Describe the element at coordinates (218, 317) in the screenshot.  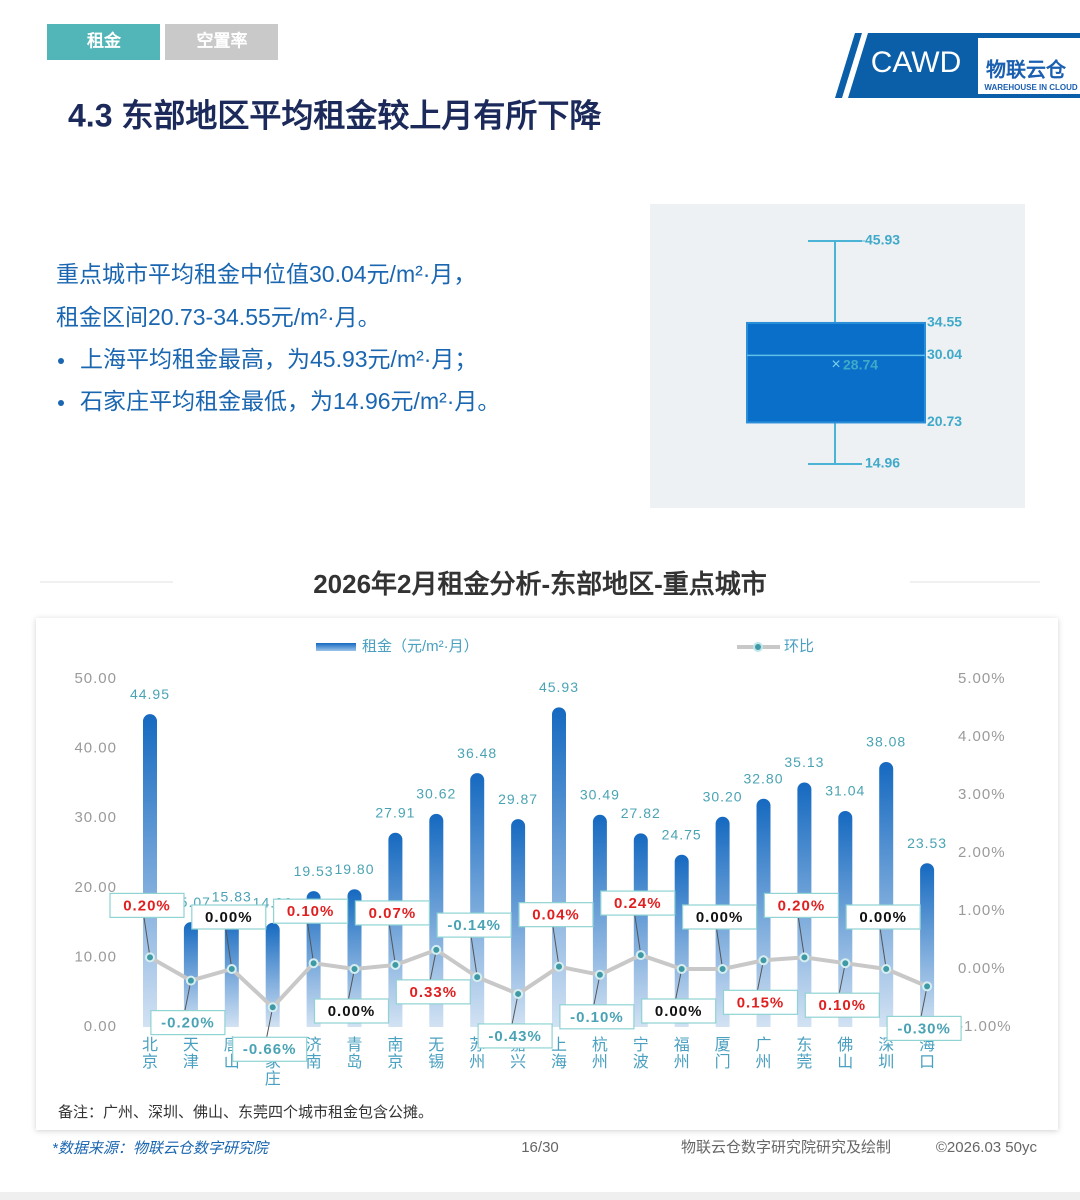
I see `summary-line: 租金区间20.73-34.55元/m²·月。` at that location.